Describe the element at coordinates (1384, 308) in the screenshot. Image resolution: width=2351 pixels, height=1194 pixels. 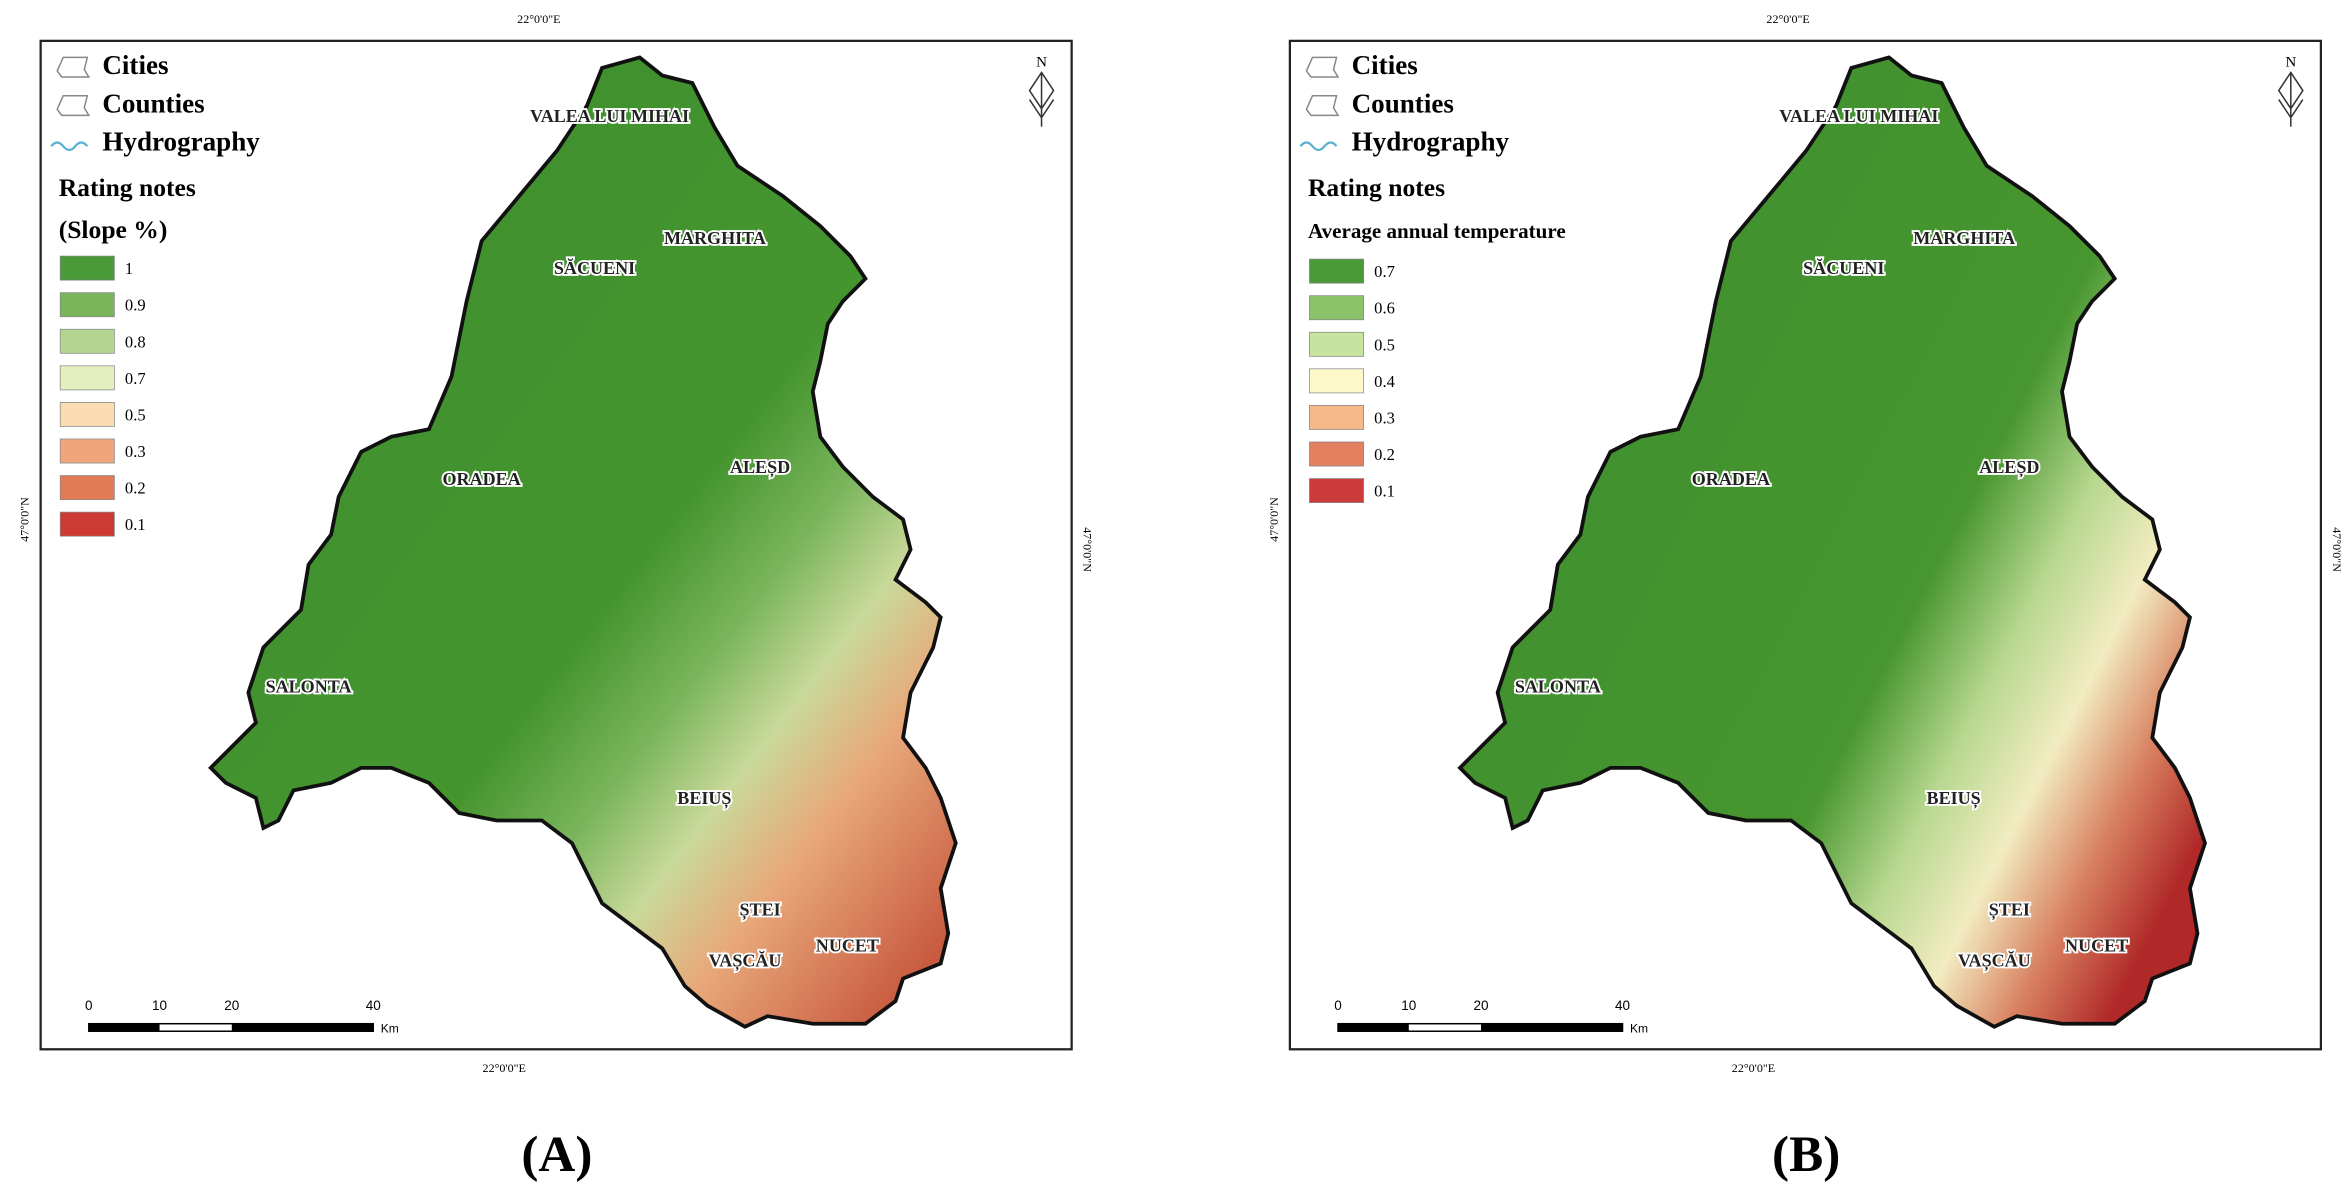
I see `legend-label: 0.6` at that location.